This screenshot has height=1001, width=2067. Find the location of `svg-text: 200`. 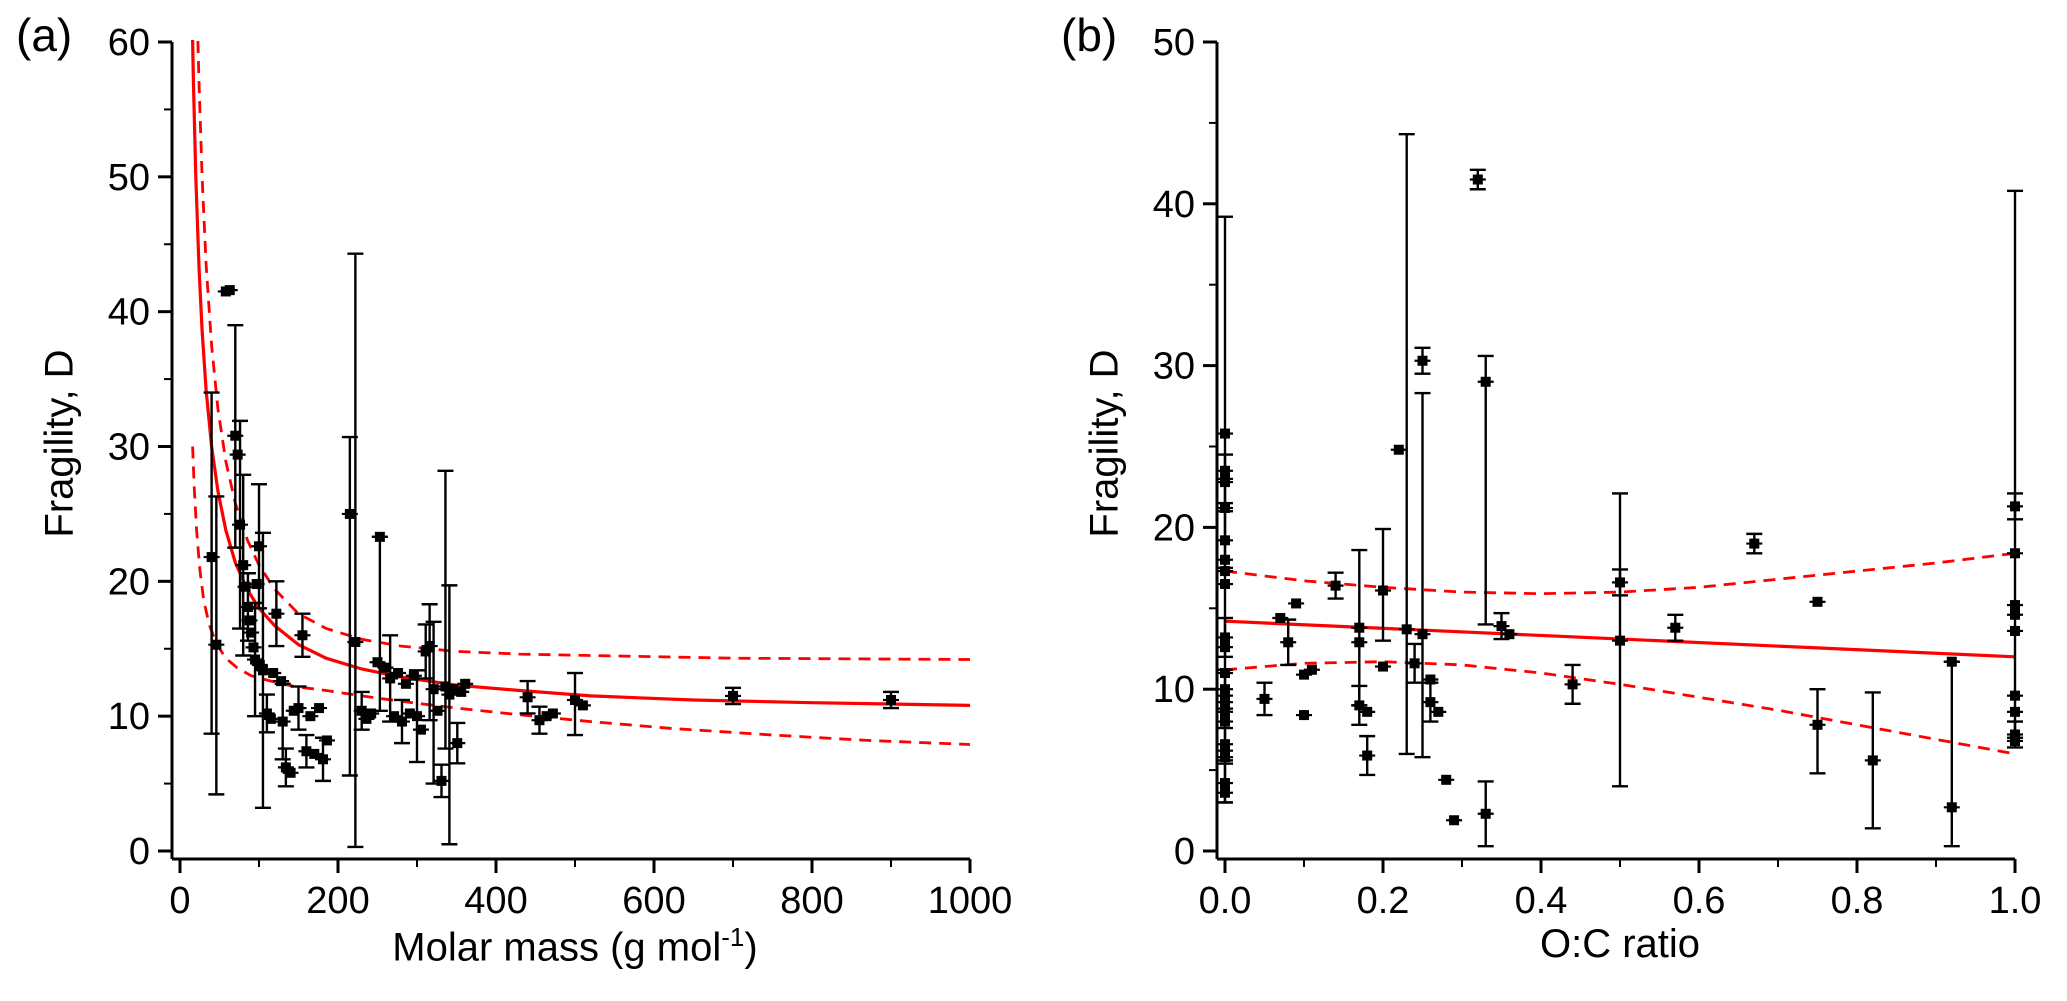

svg-text: 200 is located at coordinates (337, 901).